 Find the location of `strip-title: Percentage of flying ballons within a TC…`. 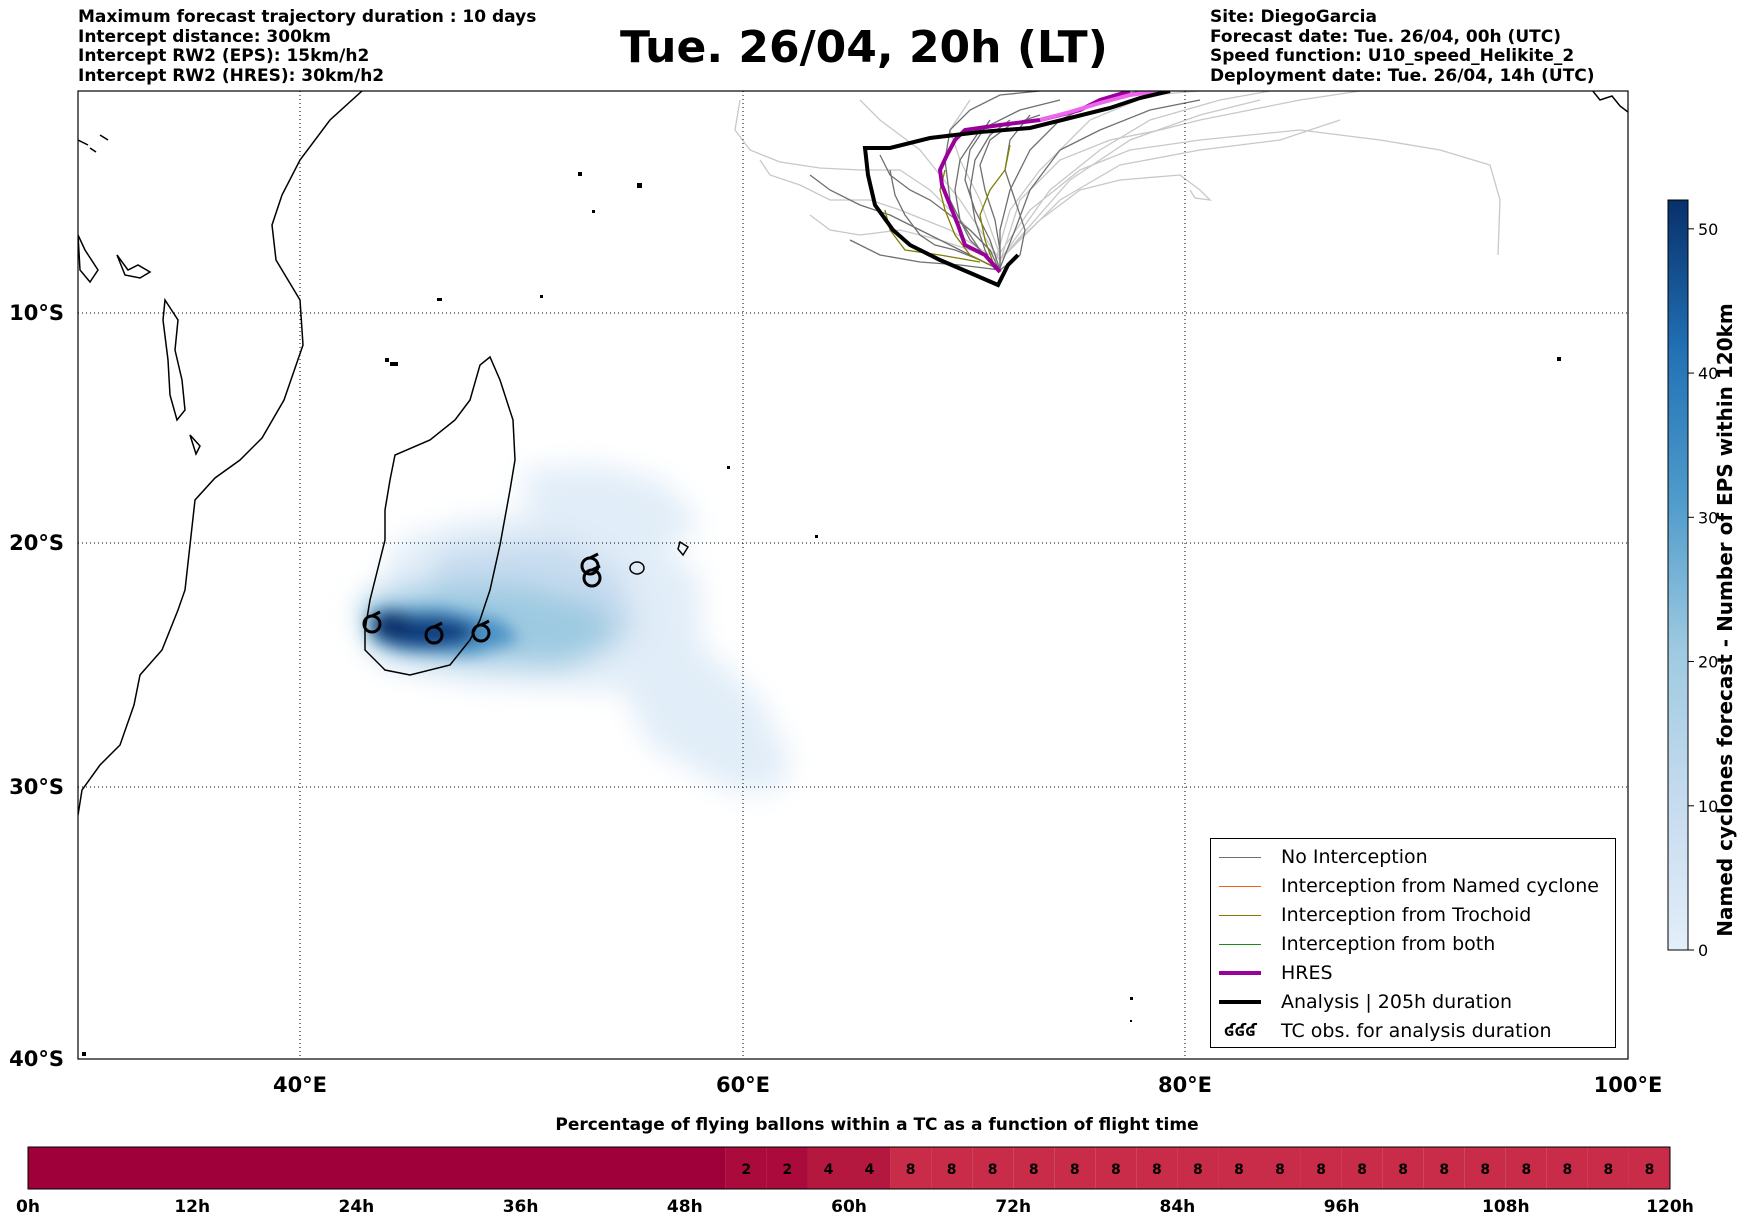

strip-title: Percentage of flying ballons within a TC… is located at coordinates (877, 1125).